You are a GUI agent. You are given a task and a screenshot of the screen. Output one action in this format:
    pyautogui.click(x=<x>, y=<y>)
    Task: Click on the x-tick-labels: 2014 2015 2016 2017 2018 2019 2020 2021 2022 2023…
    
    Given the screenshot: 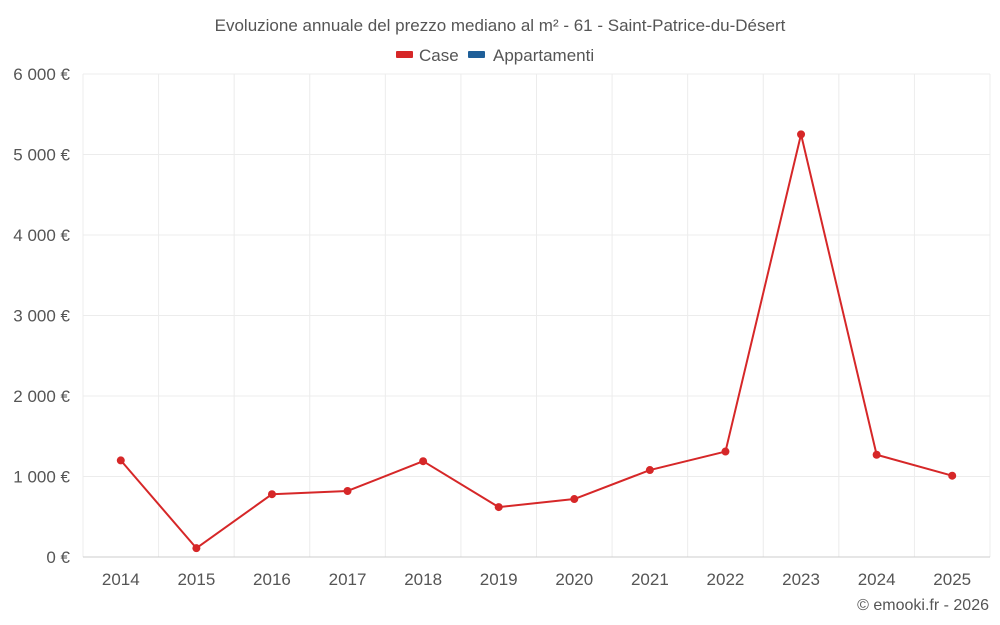 What is the action you would take?
    pyautogui.click(x=536, y=579)
    